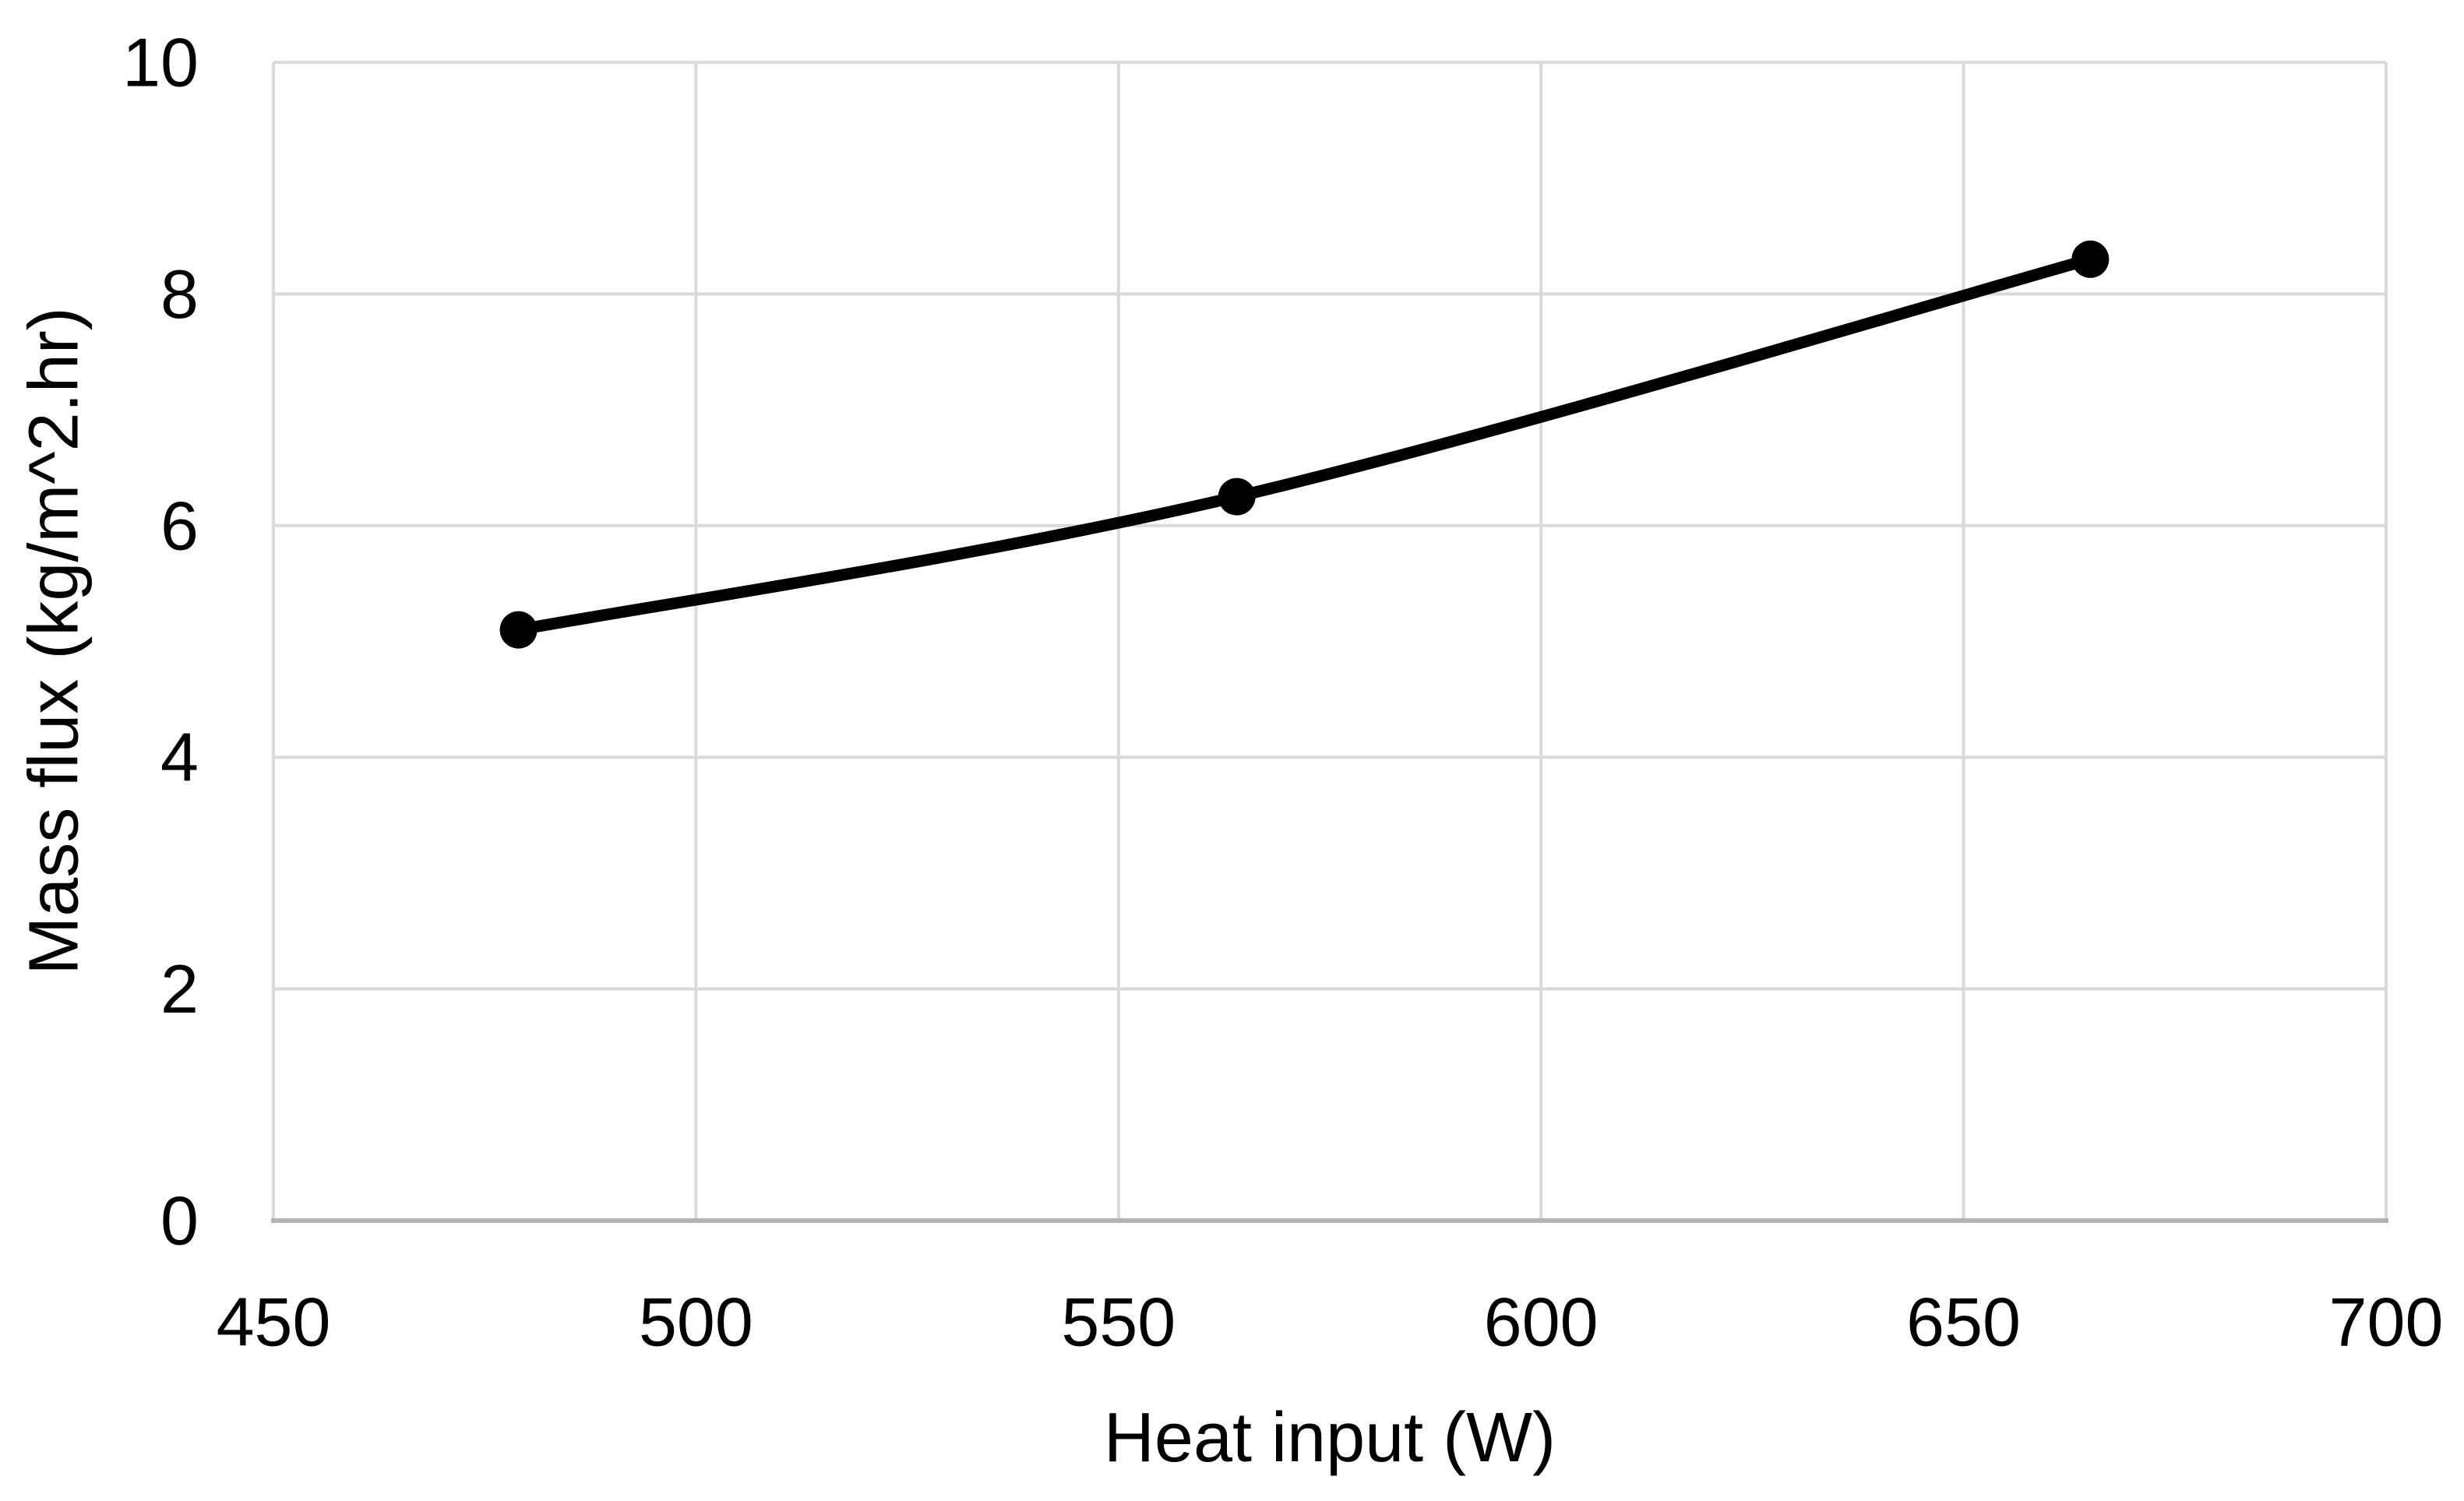 The height and width of the screenshot is (1501, 2464). What do you see at coordinates (1541, 1322) in the screenshot?
I see `x-tick-label: 600` at bounding box center [1541, 1322].